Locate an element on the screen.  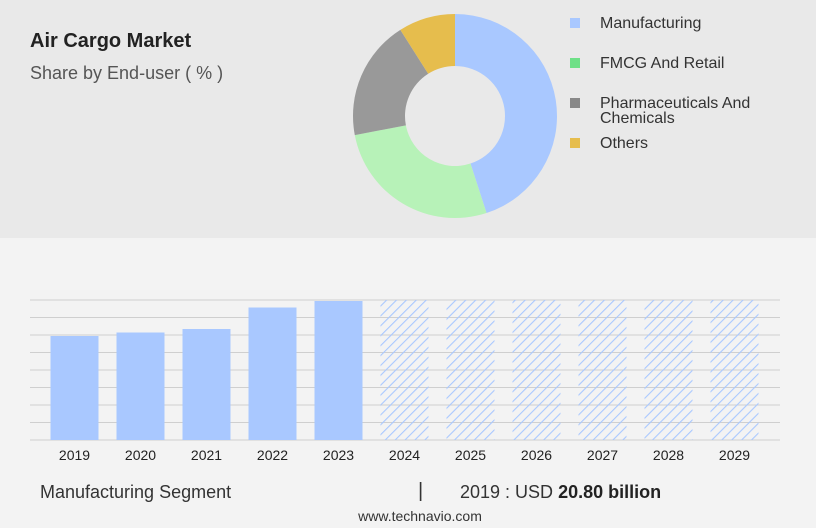
bar-2022 is located at coordinates (272, 373).